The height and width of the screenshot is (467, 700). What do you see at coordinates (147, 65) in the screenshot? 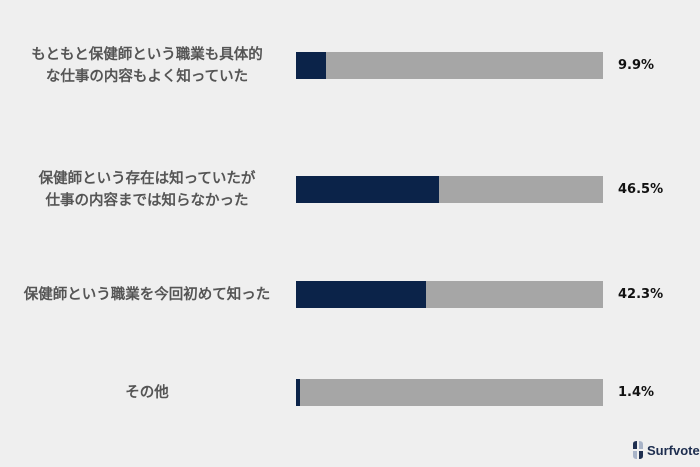
I see `category-label: もともと保健師という職業も具体的 な仕事の内容もよく知っていた` at bounding box center [147, 65].